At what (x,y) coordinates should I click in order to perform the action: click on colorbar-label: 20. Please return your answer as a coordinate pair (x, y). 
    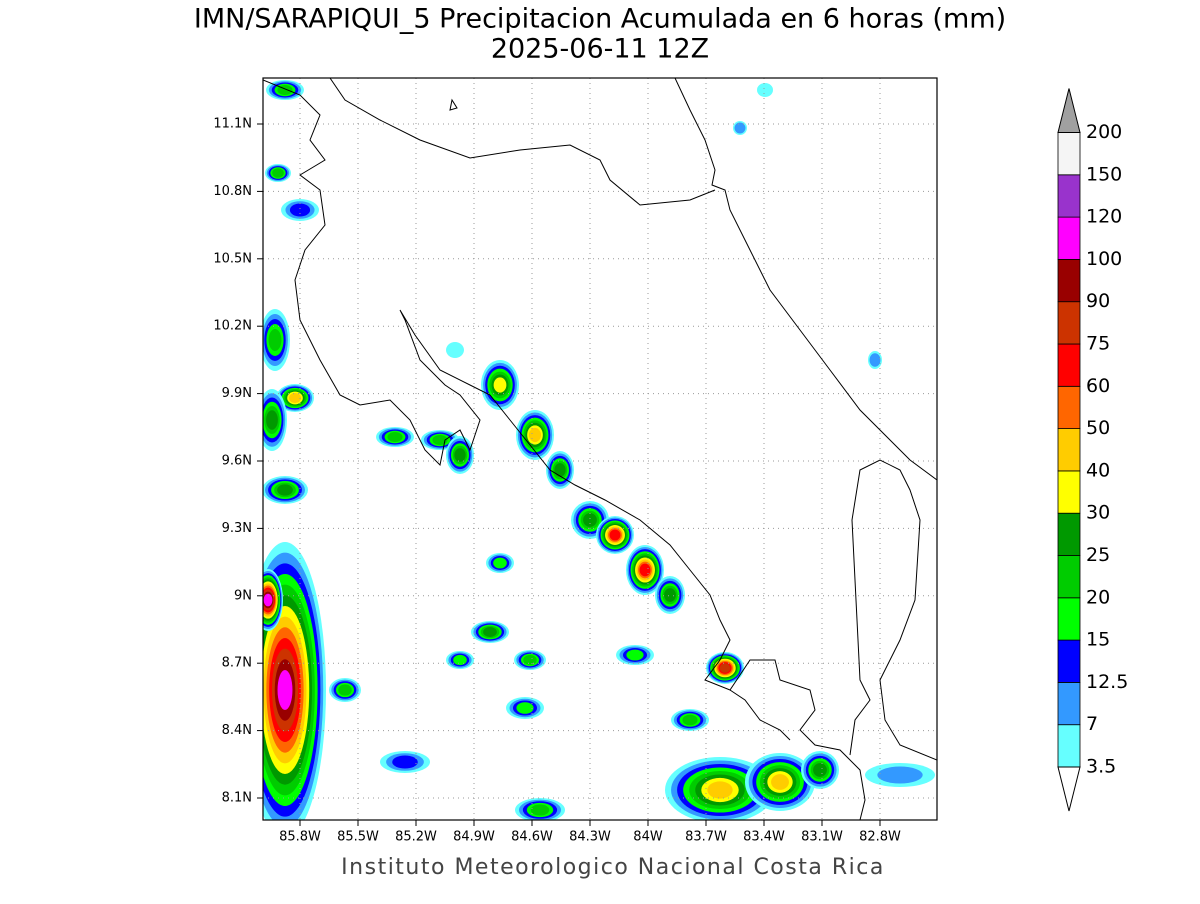
    Looking at the image, I should click on (1098, 597).